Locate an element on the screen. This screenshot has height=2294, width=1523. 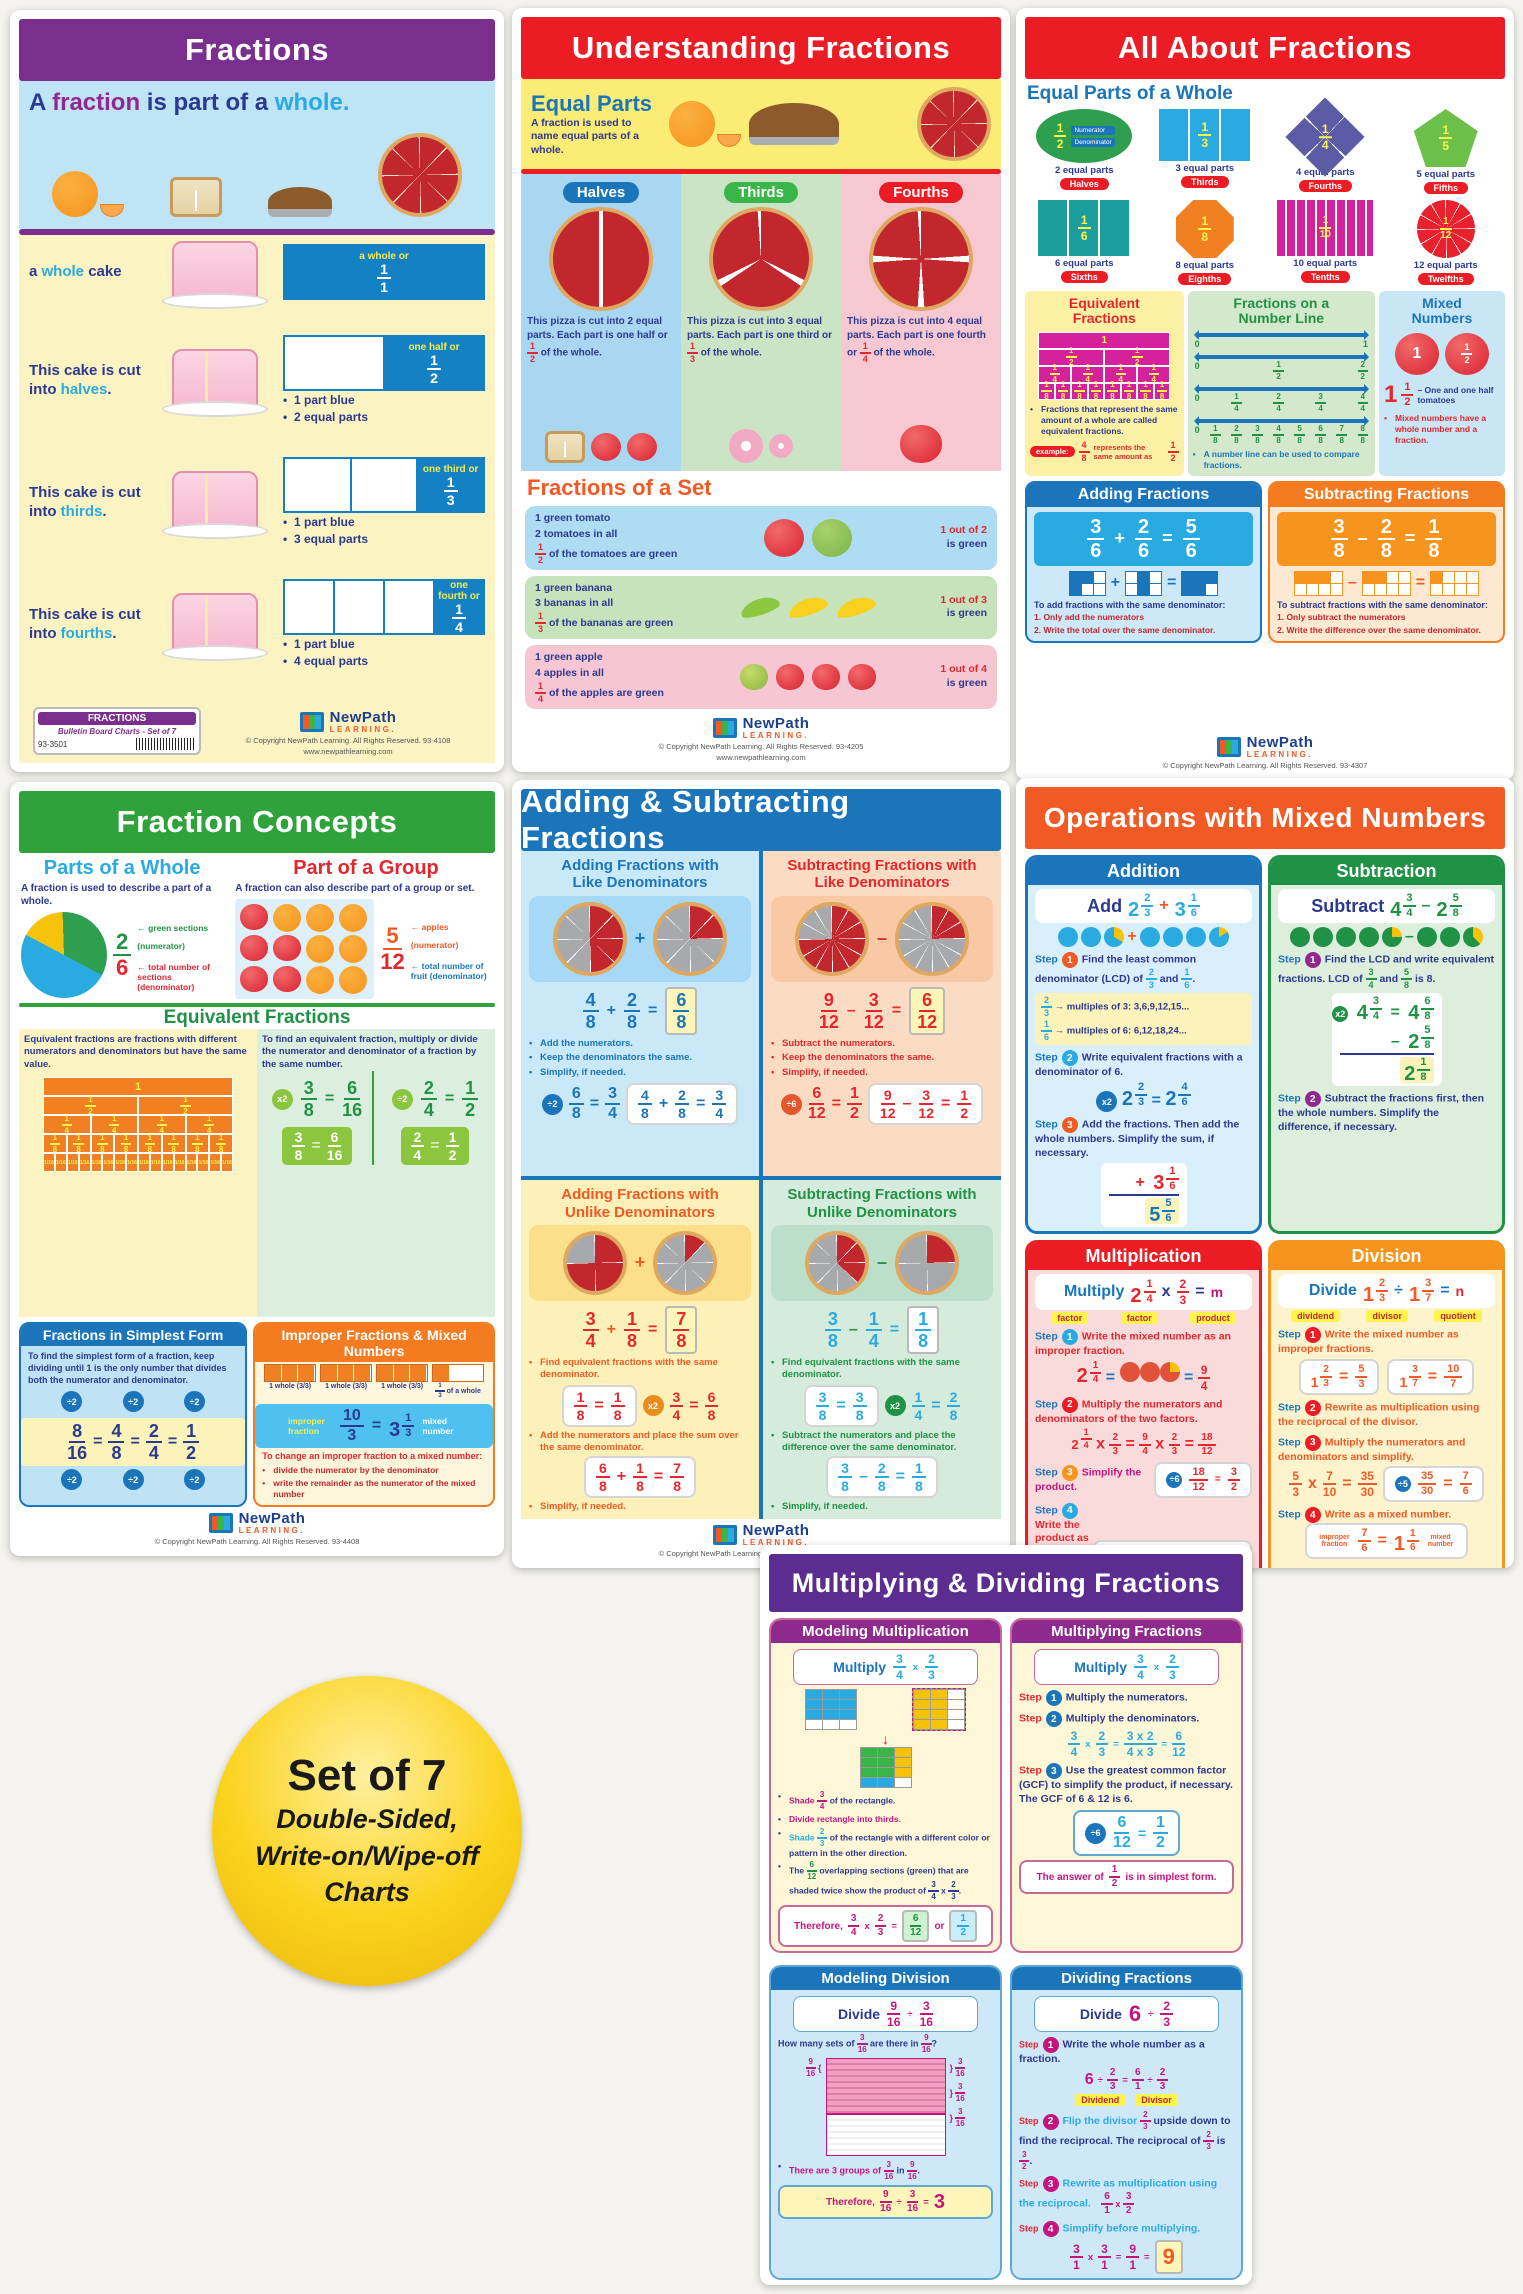
intro-banner: A fraction is part of a whole. is located at coordinates (257, 155).